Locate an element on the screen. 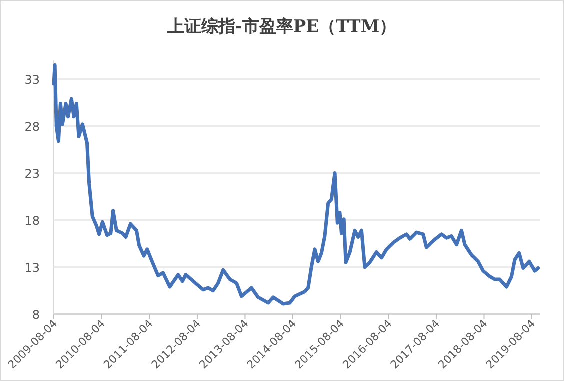 This screenshot has width=564, height=381. y-tick-label: 8 is located at coordinates (36, 315).